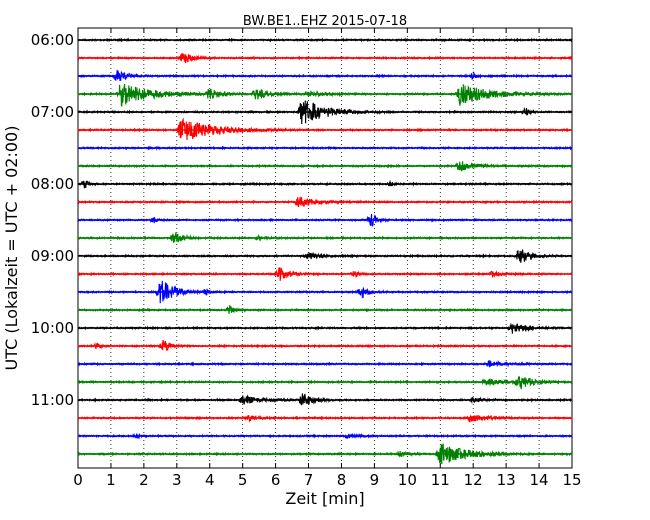  I want to click on x-tick-label: 14, so click(539, 480).